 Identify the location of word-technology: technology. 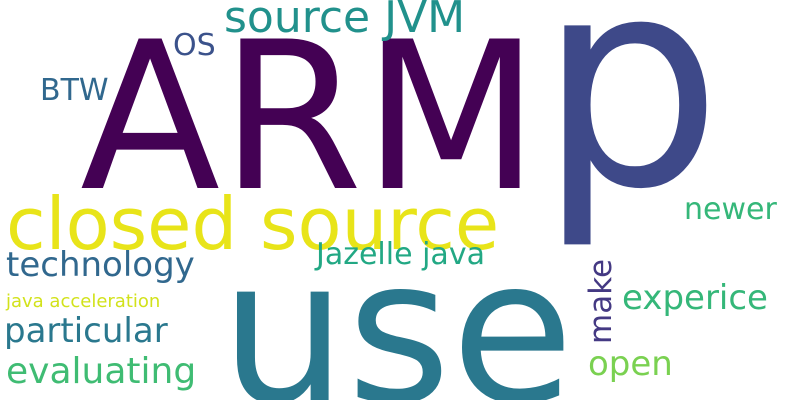
(100, 265).